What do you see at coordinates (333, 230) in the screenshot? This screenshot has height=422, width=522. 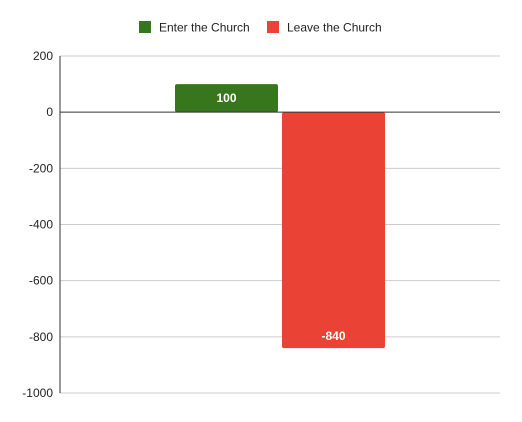 I see `bar-leave-the-church` at bounding box center [333, 230].